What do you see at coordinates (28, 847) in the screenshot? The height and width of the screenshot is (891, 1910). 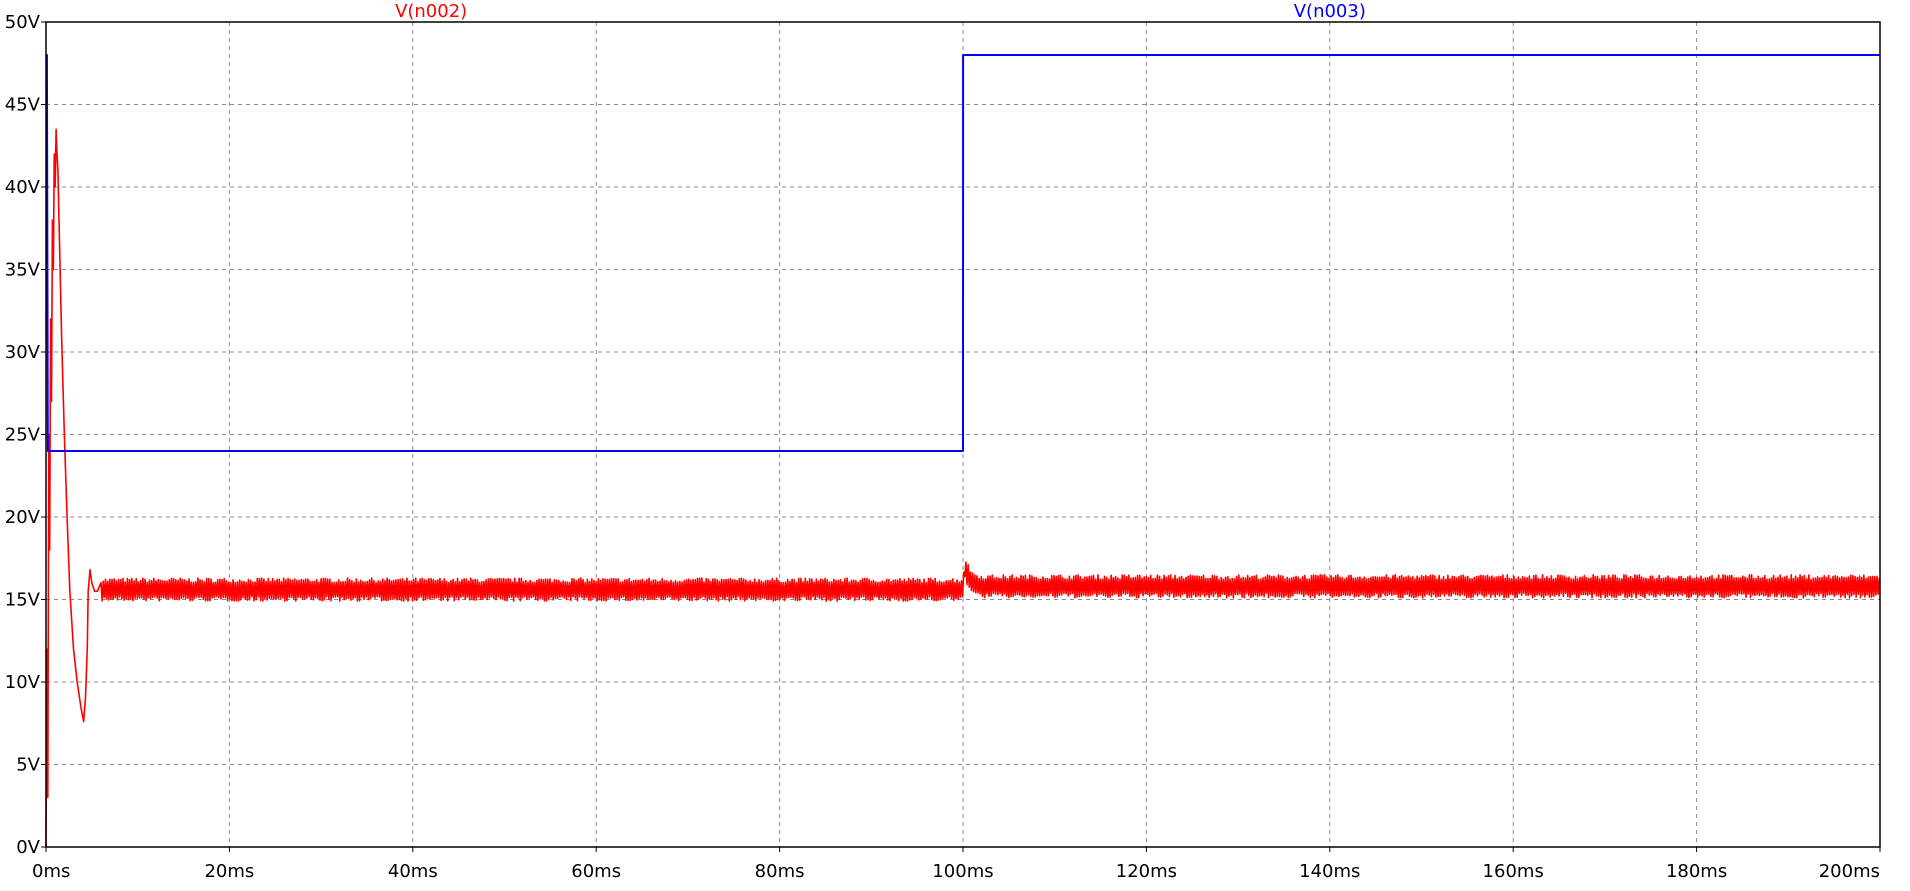 I see `y-tick-label: 0V` at bounding box center [28, 847].